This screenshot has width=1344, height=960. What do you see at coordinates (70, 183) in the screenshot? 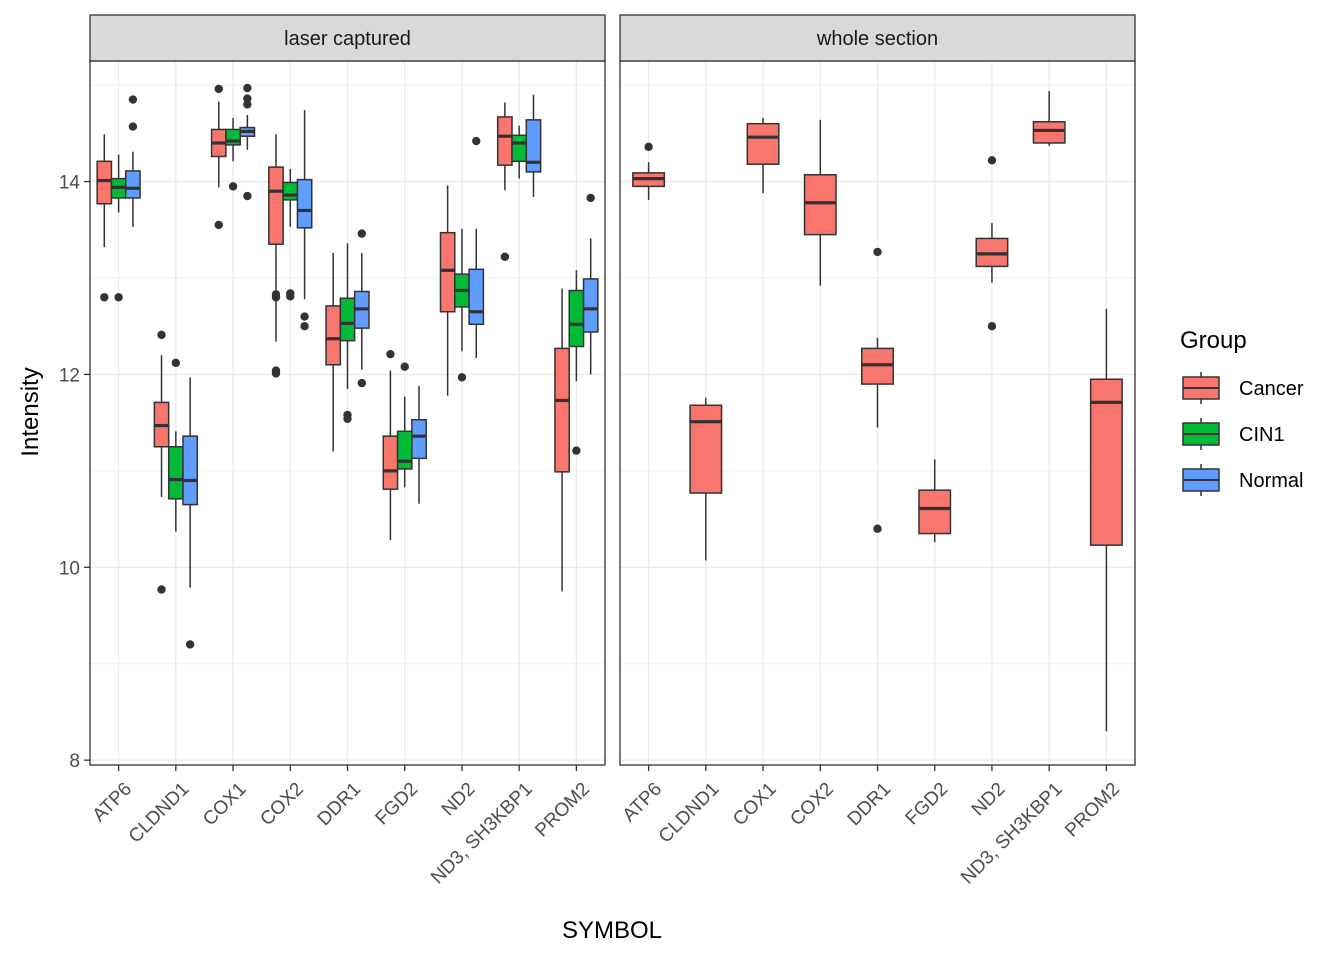
I see `y-tick-label: 14` at bounding box center [70, 183].